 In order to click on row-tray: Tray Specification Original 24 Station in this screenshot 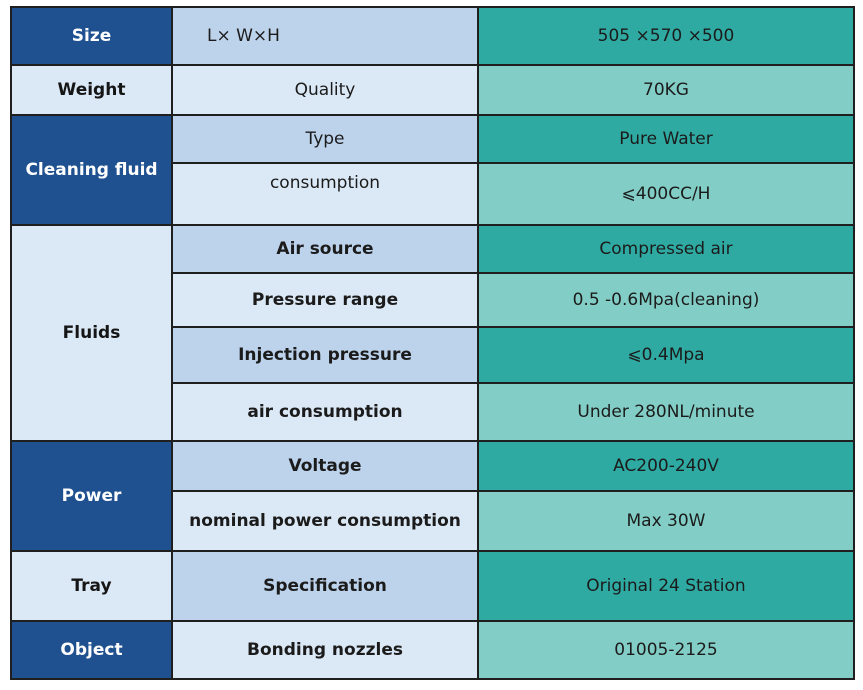, I will do `click(432, 586)`.